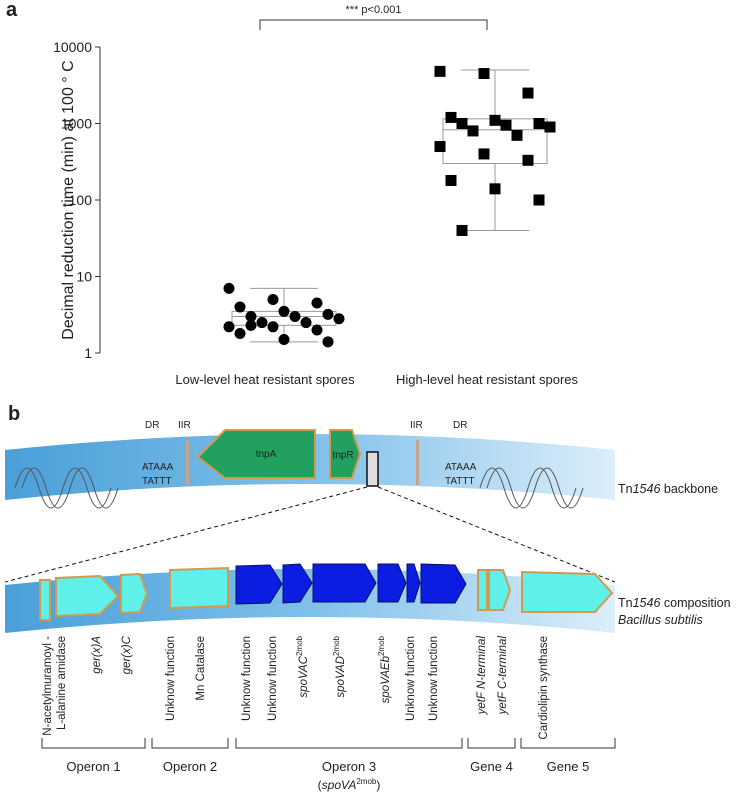 This screenshot has height=796, width=747. I want to click on group-label: Operon 1, so click(93, 766).